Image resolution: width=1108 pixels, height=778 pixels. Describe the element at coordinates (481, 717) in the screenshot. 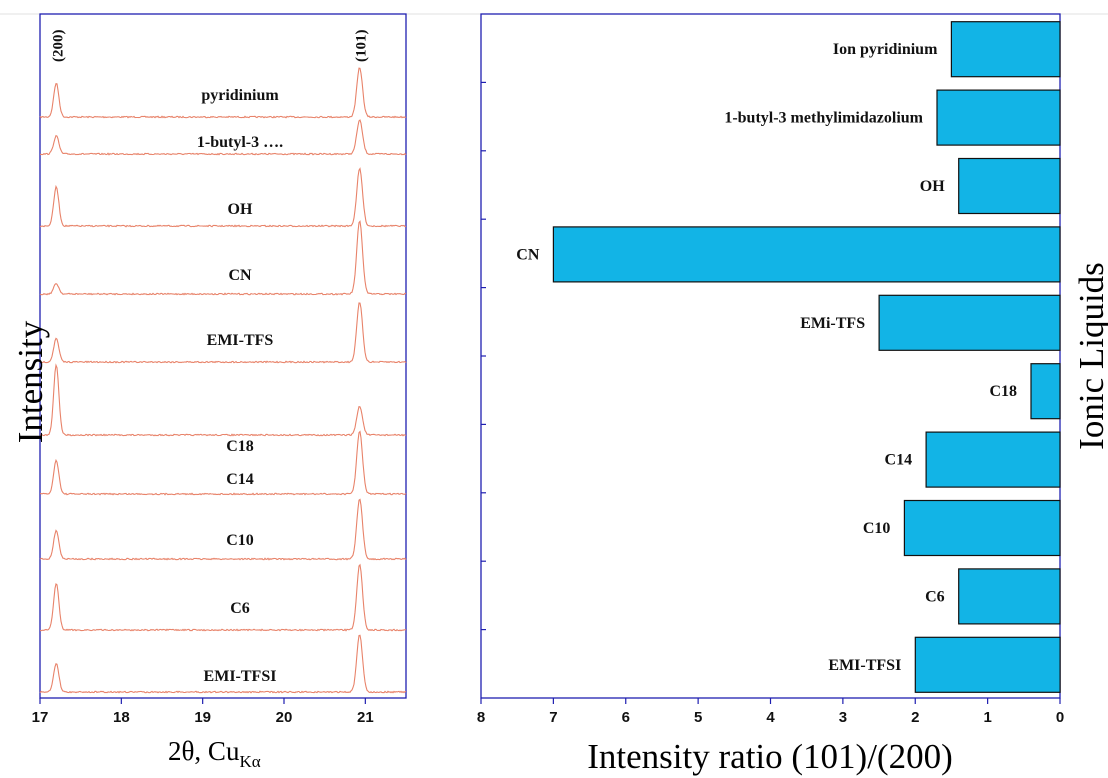

I see `bar-x-tick-label: 8` at that location.